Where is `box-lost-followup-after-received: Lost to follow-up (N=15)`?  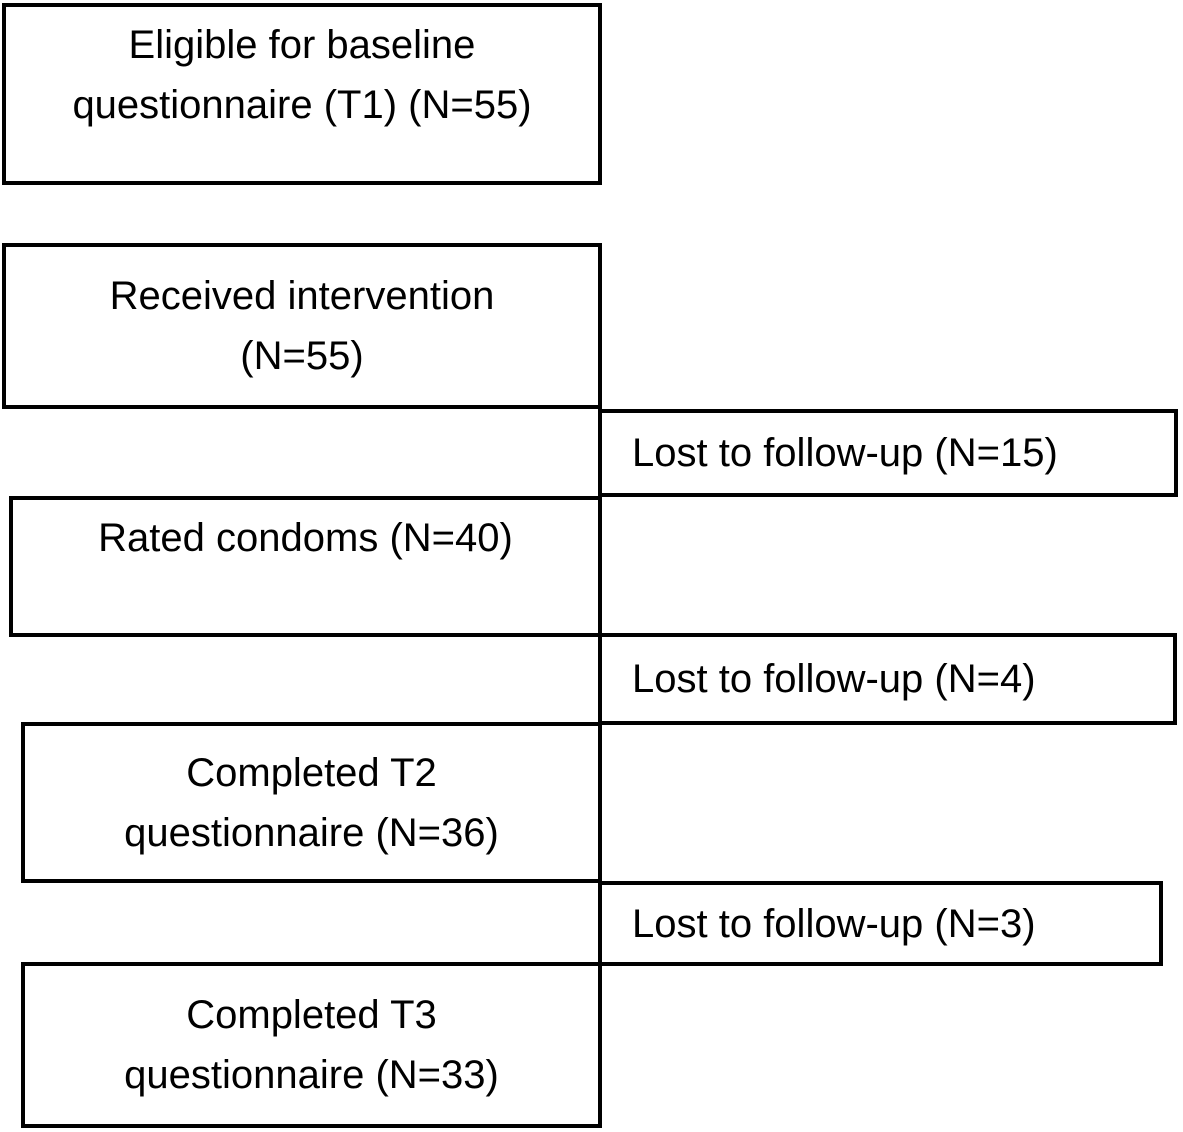
box-lost-followup-after-received: Lost to follow-up (N=15) is located at coordinates (888, 453).